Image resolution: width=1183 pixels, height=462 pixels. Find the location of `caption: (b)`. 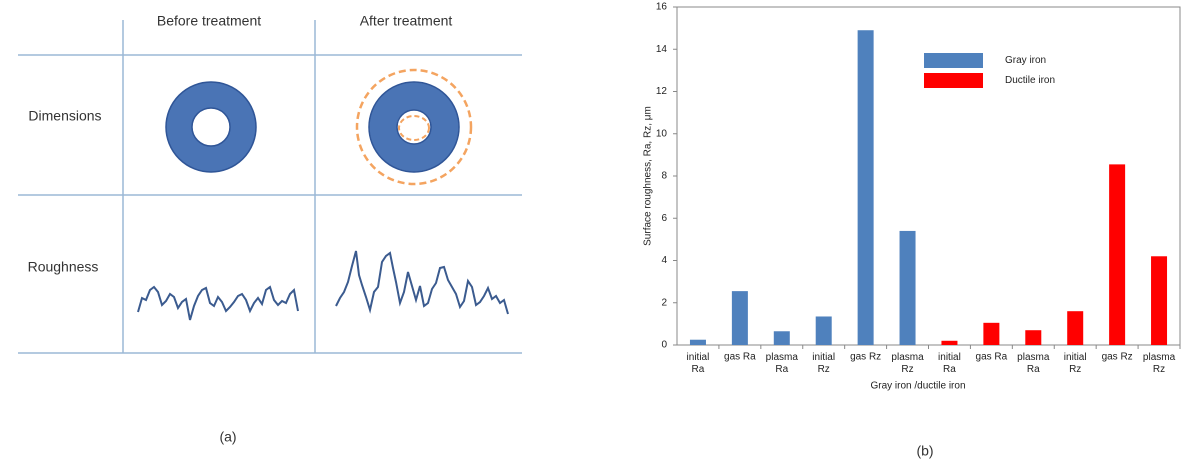

caption: (b) is located at coordinates (924, 451).